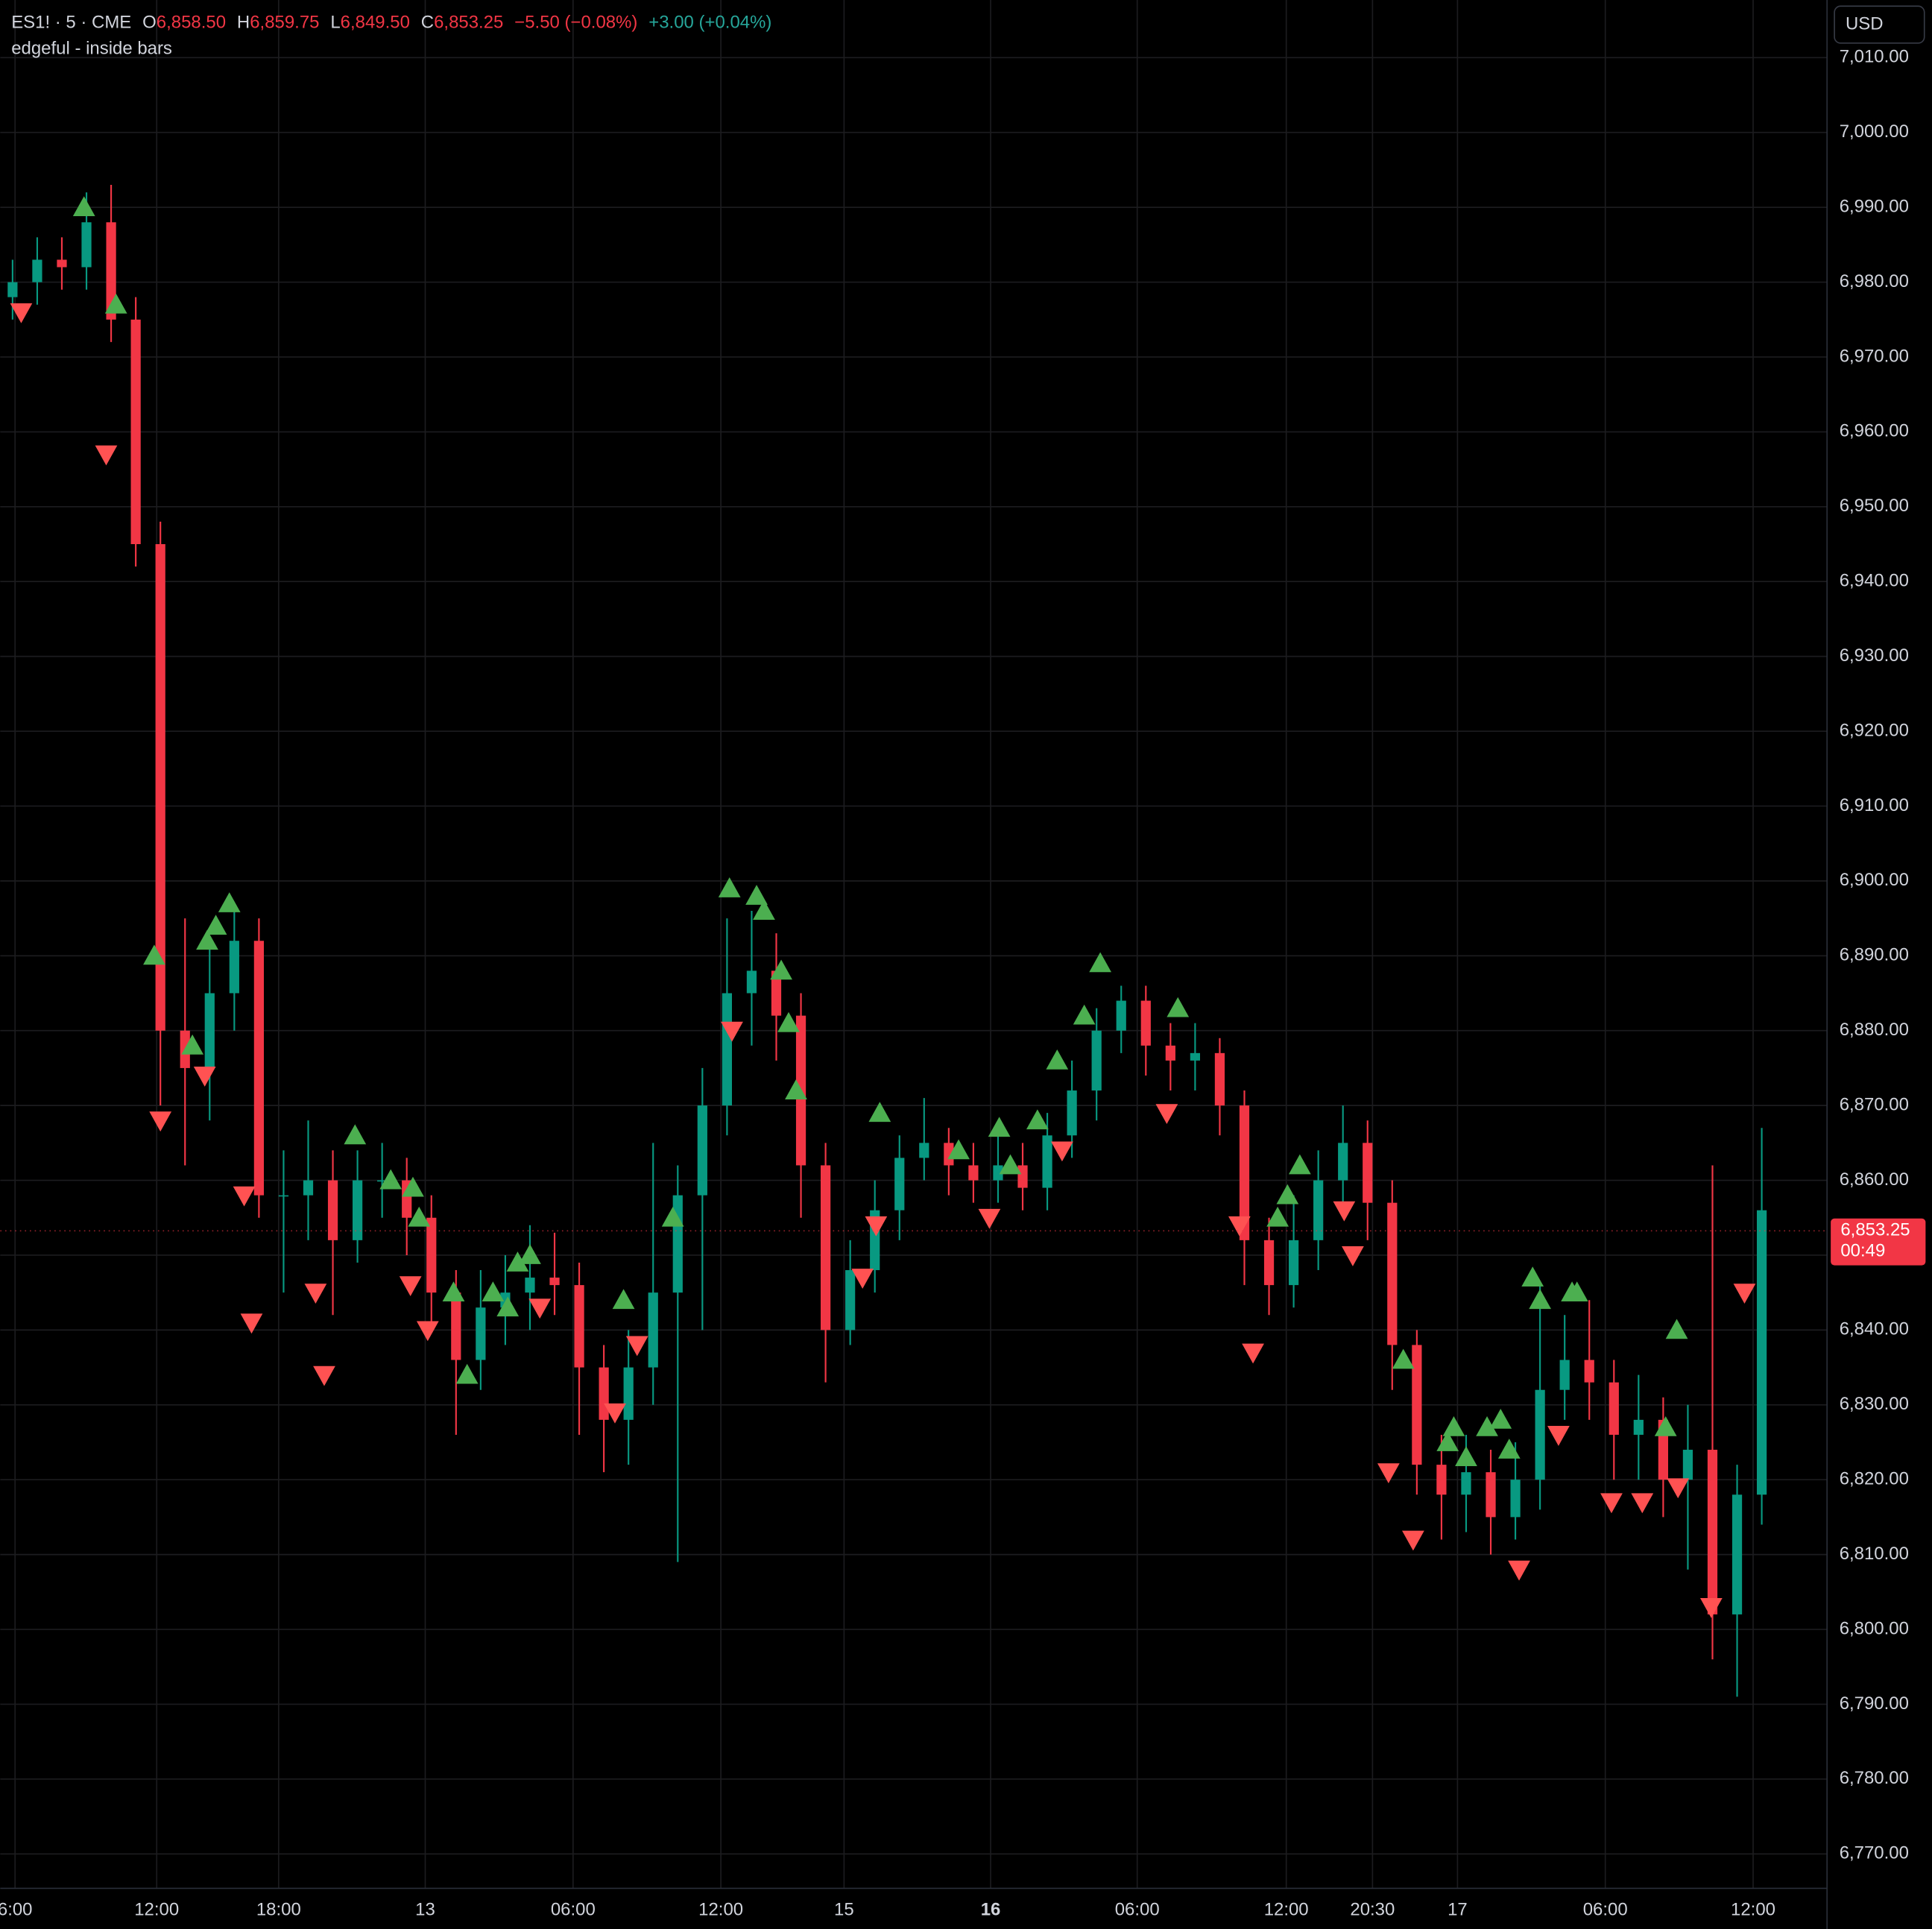  What do you see at coordinates (278, 1910) in the screenshot?
I see `x-tick-label: 18:00` at bounding box center [278, 1910].